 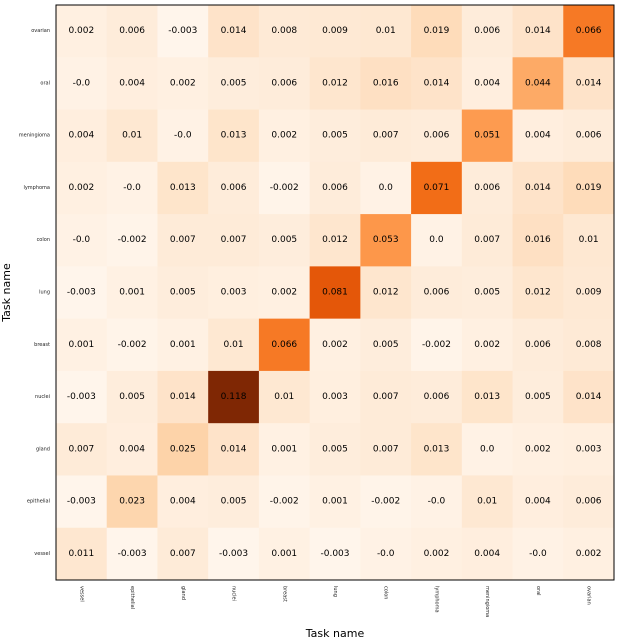 I want to click on cell-value-label: 0.009, so click(x=589, y=293).